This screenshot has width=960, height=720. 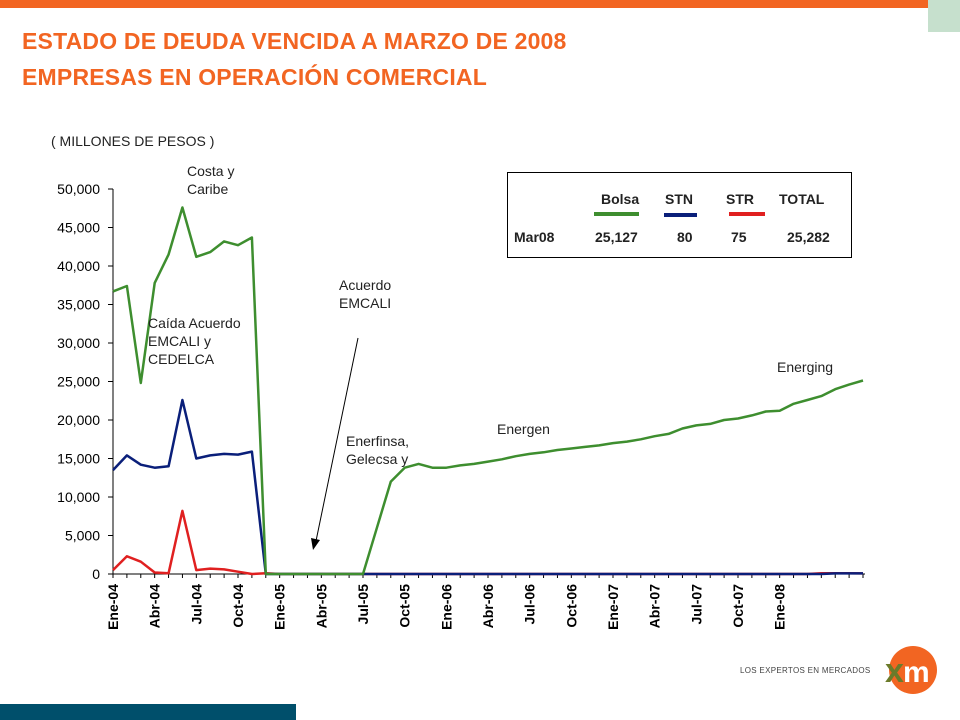 I want to click on x-tick-label: Jul-07, so click(x=696, y=604).